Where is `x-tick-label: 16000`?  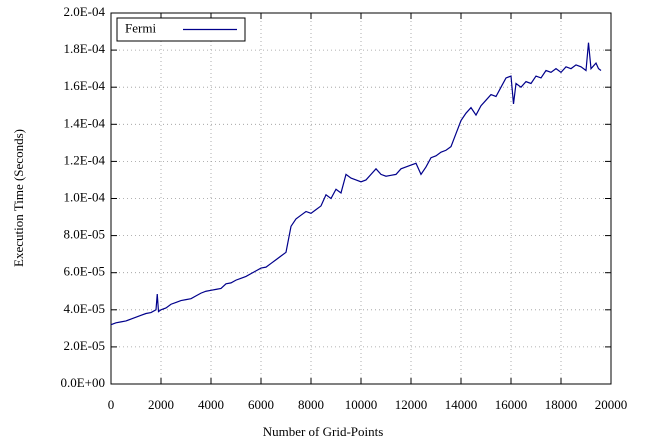 x-tick-label: 16000 is located at coordinates (511, 404).